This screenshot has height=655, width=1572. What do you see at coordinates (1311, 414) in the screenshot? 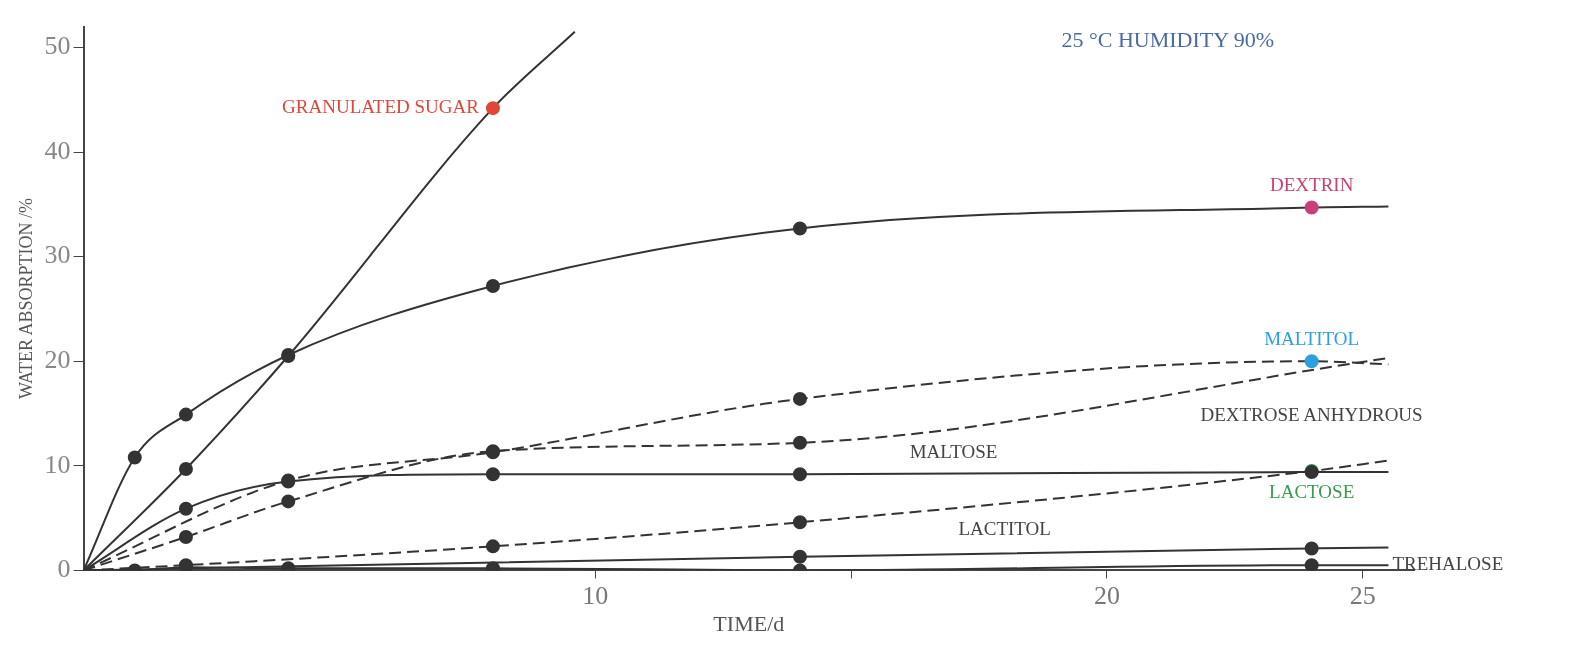
I see `annotation: DEXTROSE ANHYDROUS` at bounding box center [1311, 414].